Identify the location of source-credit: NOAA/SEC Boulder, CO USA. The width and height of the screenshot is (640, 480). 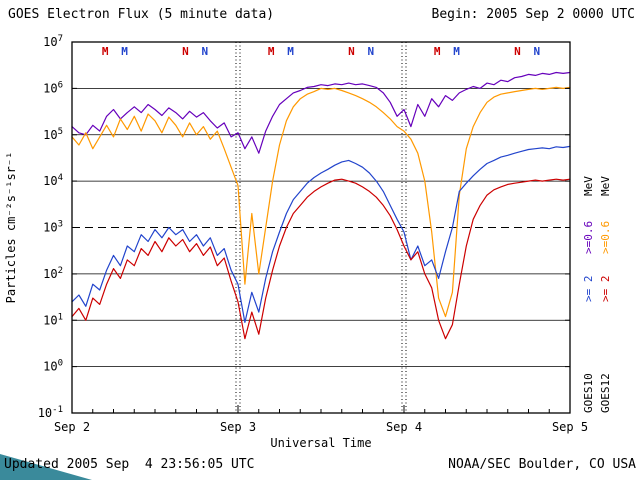
(542, 464).